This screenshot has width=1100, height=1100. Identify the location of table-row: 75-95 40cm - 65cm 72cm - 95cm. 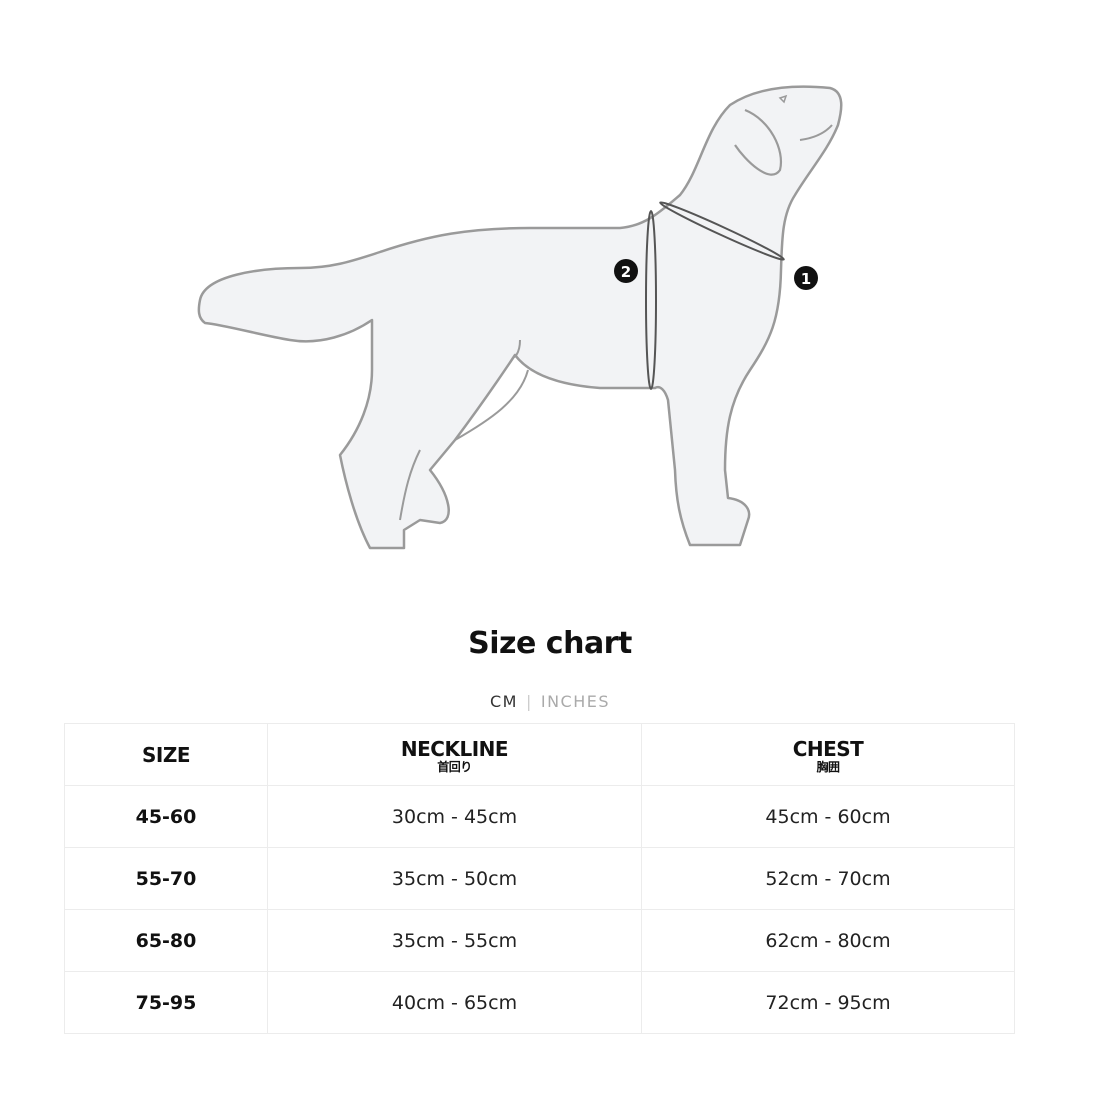
(539, 1002).